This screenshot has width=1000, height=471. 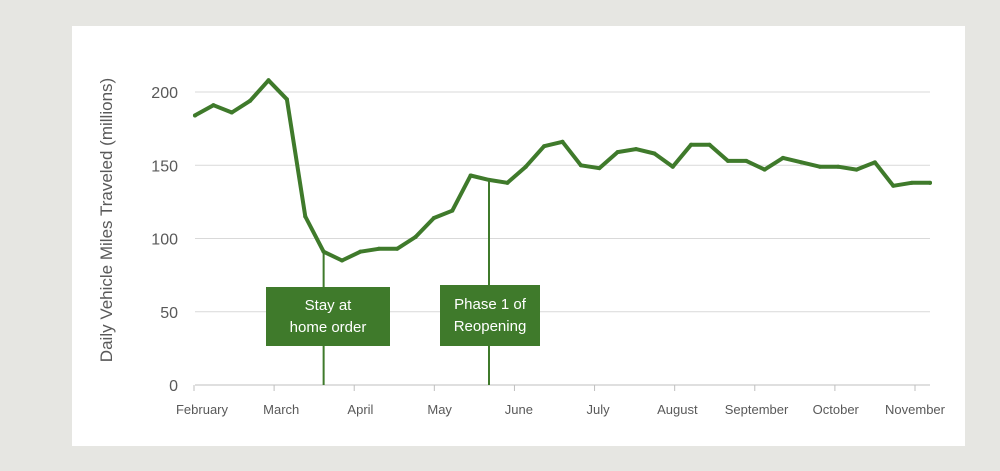 What do you see at coordinates (599, 409) in the screenshot?
I see `x-tick-label: July` at bounding box center [599, 409].